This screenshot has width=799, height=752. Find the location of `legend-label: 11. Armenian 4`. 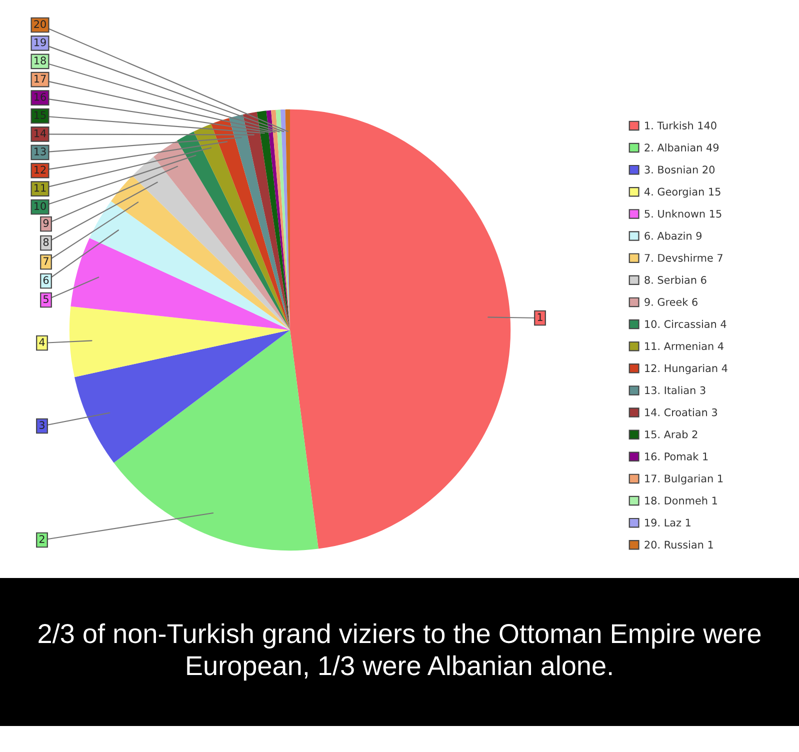

legend-label: 11. Armenian 4 is located at coordinates (684, 346).